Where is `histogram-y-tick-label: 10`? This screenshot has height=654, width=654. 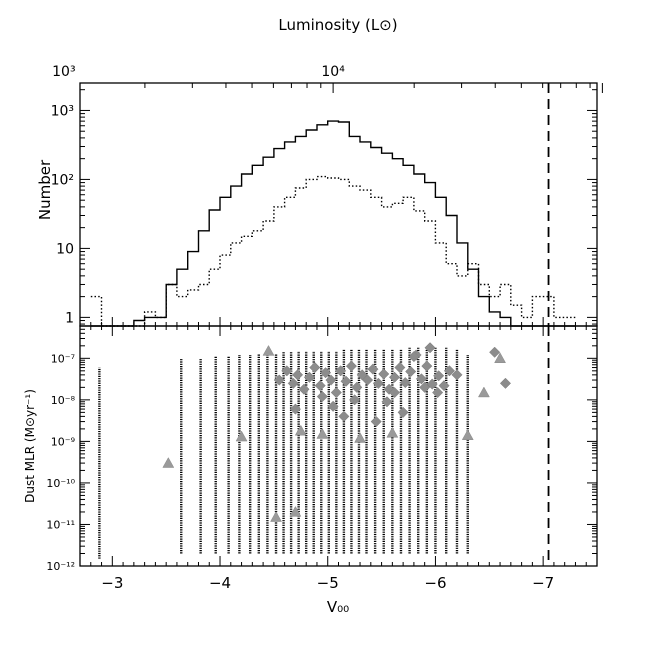
histogram-y-tick-label: 10 is located at coordinates (65, 249).